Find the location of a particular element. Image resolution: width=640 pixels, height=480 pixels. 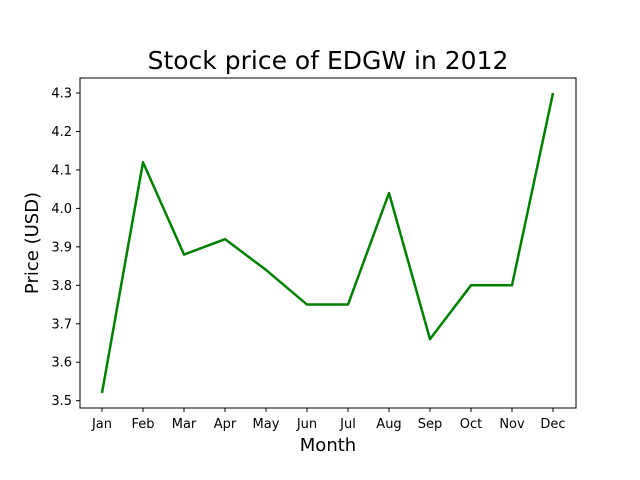

x-tick-label: Jun is located at coordinates (306, 424).